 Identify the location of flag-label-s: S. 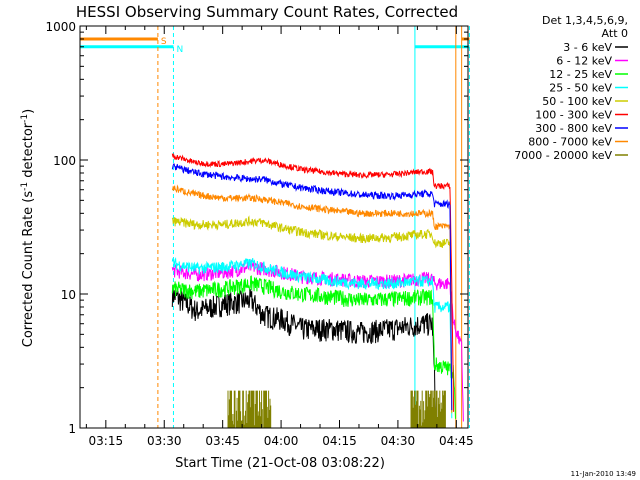
(164, 42).